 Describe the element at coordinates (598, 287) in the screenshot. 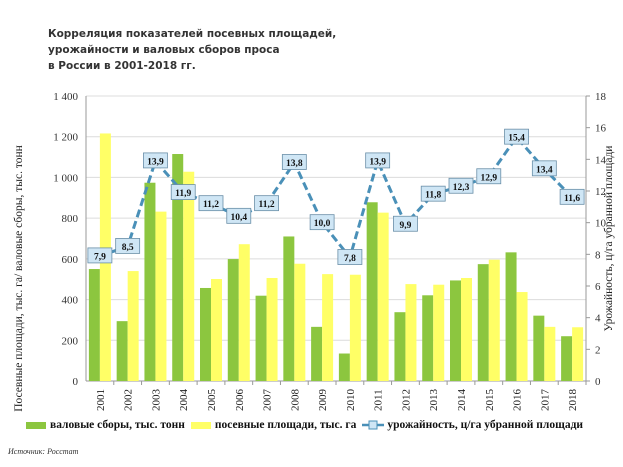

I see `y2-tick-label: 6` at that location.